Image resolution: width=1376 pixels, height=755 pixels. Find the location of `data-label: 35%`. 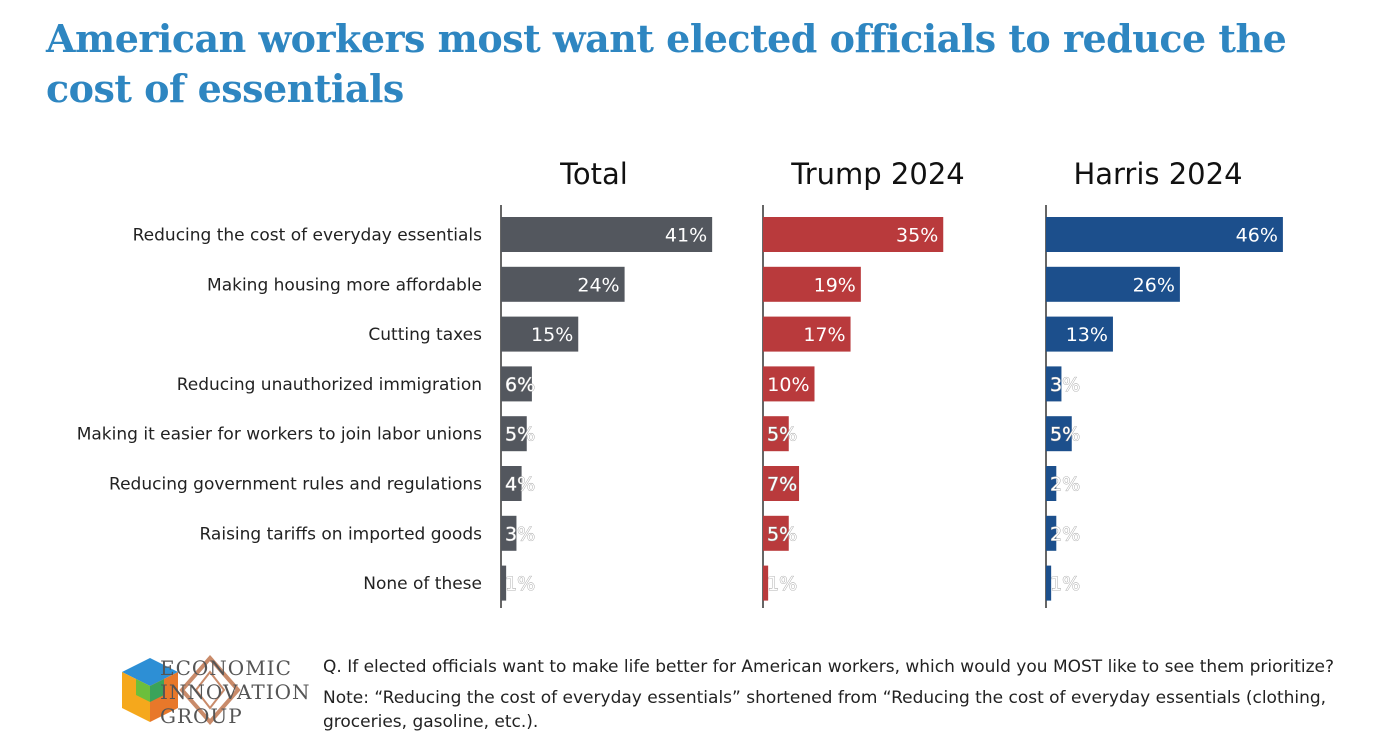

data-label: 35% is located at coordinates (917, 236).